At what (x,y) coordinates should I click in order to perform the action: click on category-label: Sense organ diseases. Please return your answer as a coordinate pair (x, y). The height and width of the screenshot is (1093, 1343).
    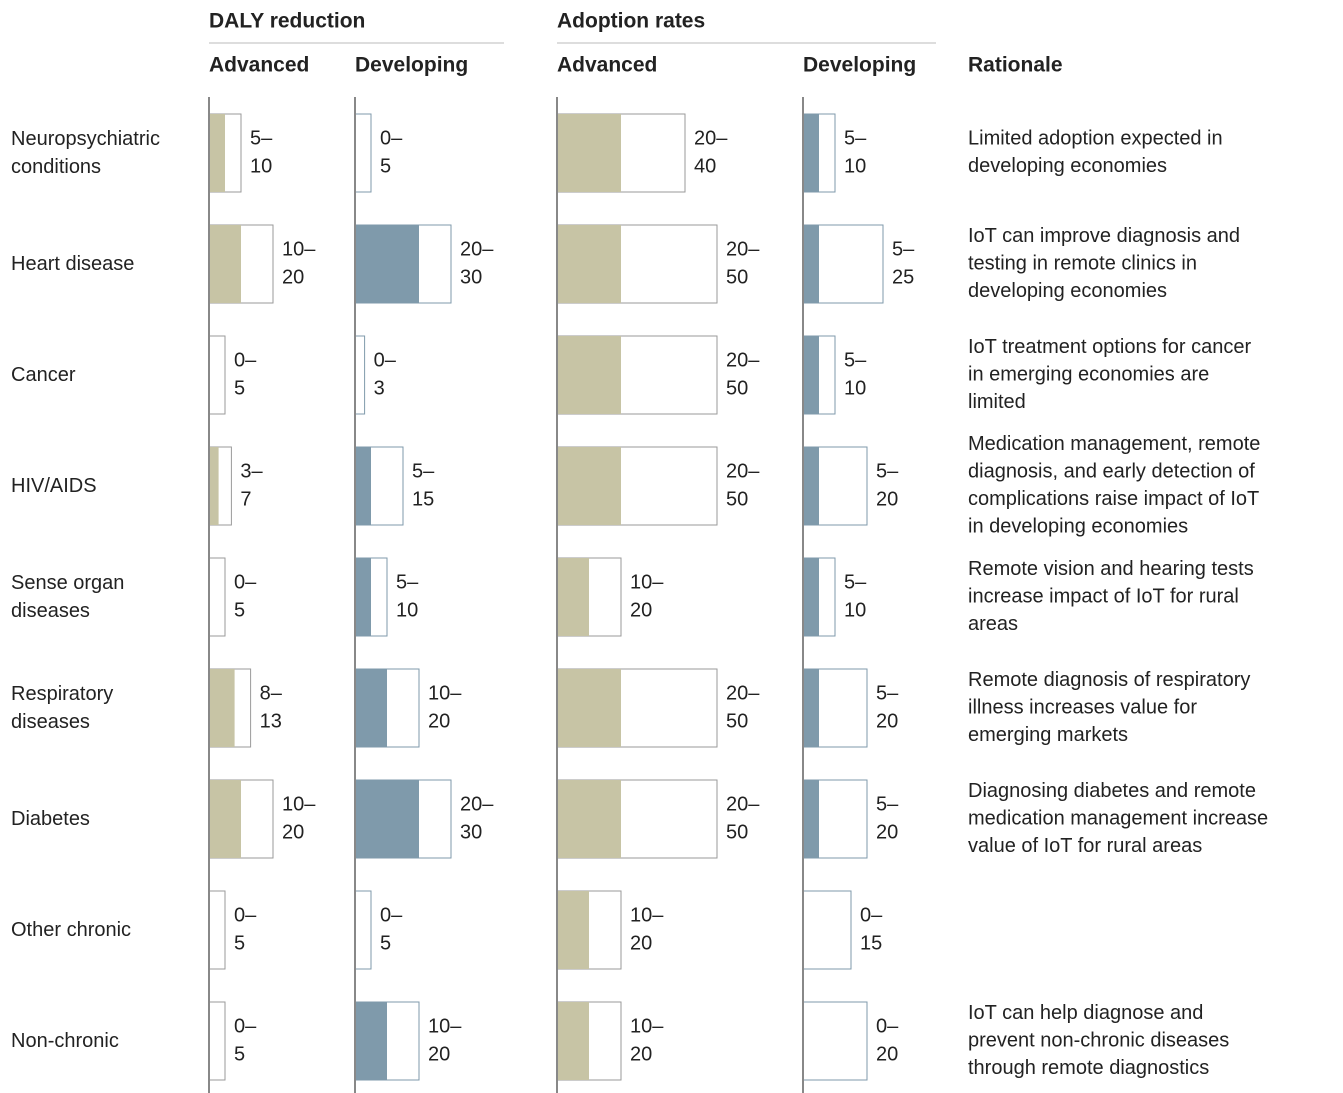
    Looking at the image, I should click on (68, 597).